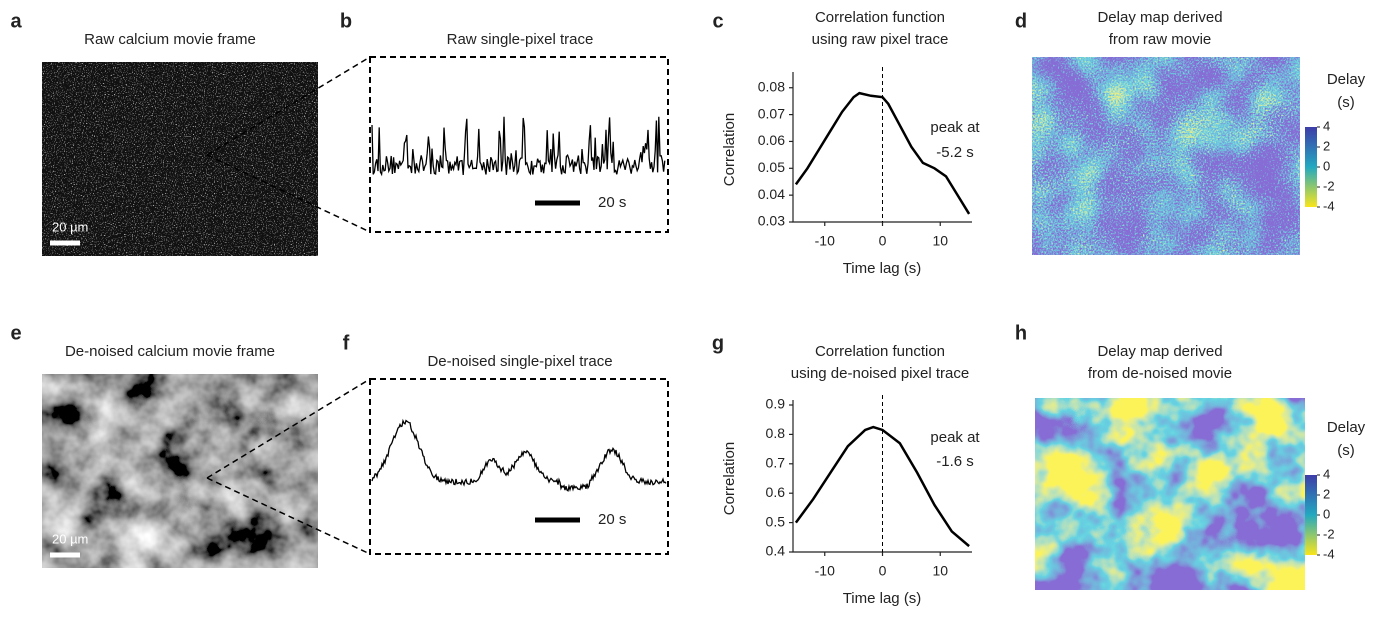  I want to click on y-tick-label: 0.8, so click(776, 433).